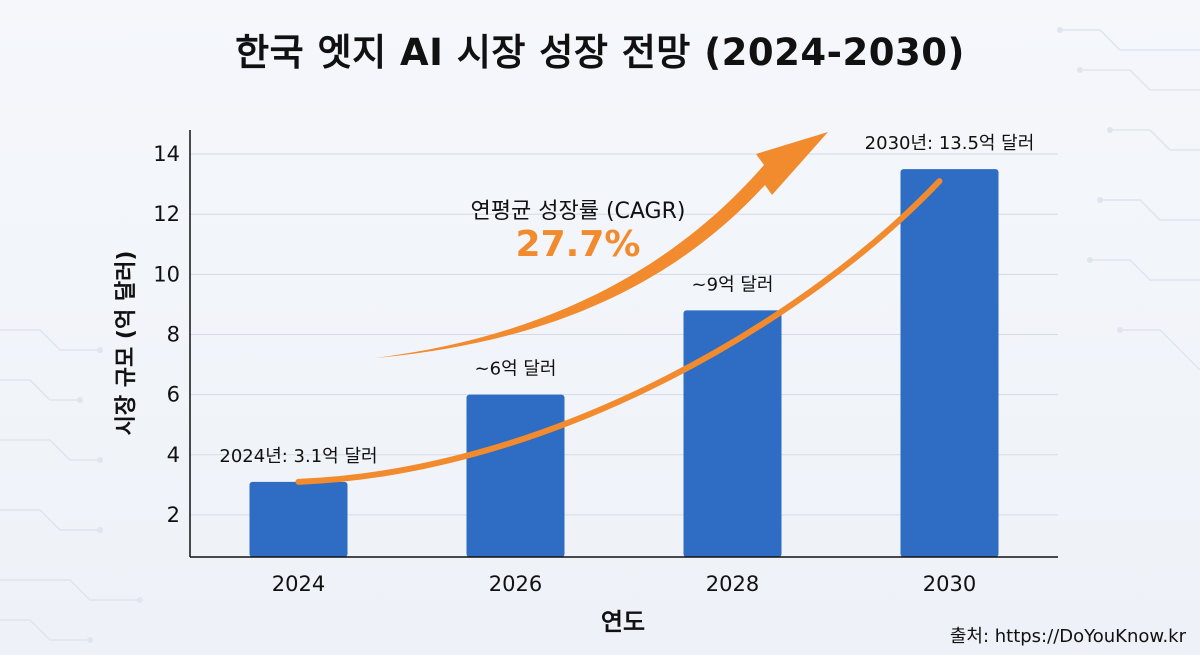  What do you see at coordinates (126, 343) in the screenshot?
I see `y-axis-label: 시장 규모 (억 달러)` at bounding box center [126, 343].